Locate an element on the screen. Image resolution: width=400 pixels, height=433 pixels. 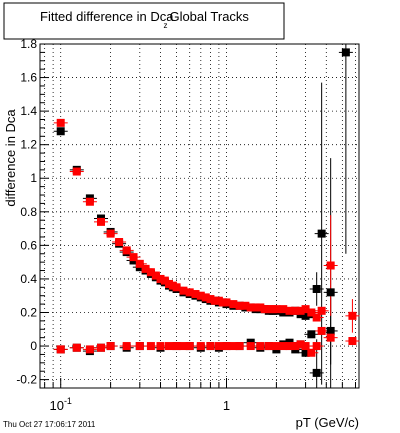
x-tick-label: 1 is located at coordinates (226, 405).